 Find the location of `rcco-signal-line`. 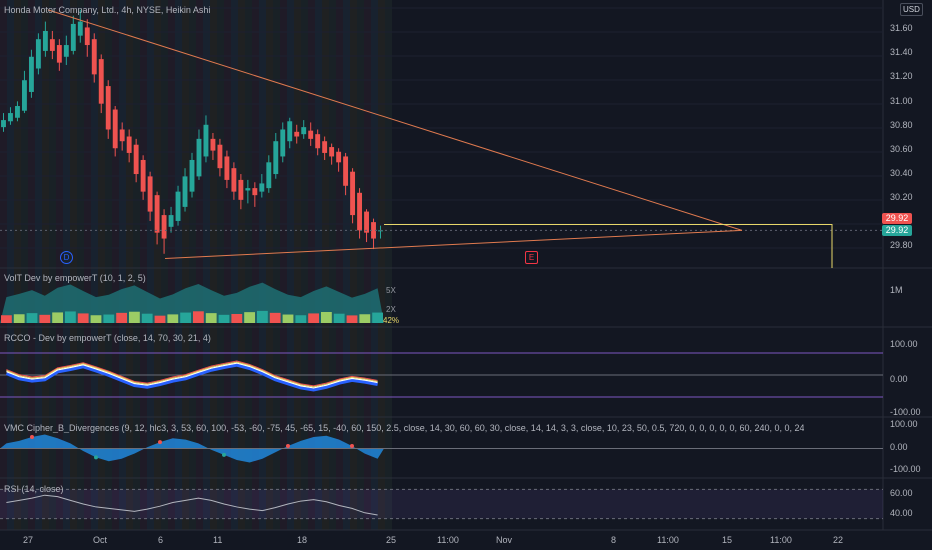

rcco-signal-line is located at coordinates (191, 377).